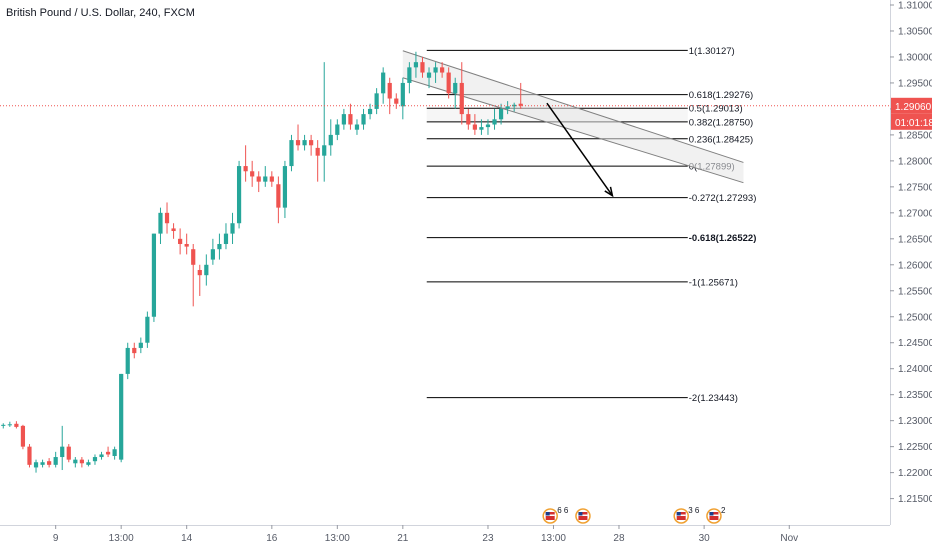 The image size is (932, 555). What do you see at coordinates (716, 515) in the screenshot?
I see `event-flag-icon: 2` at bounding box center [716, 515].